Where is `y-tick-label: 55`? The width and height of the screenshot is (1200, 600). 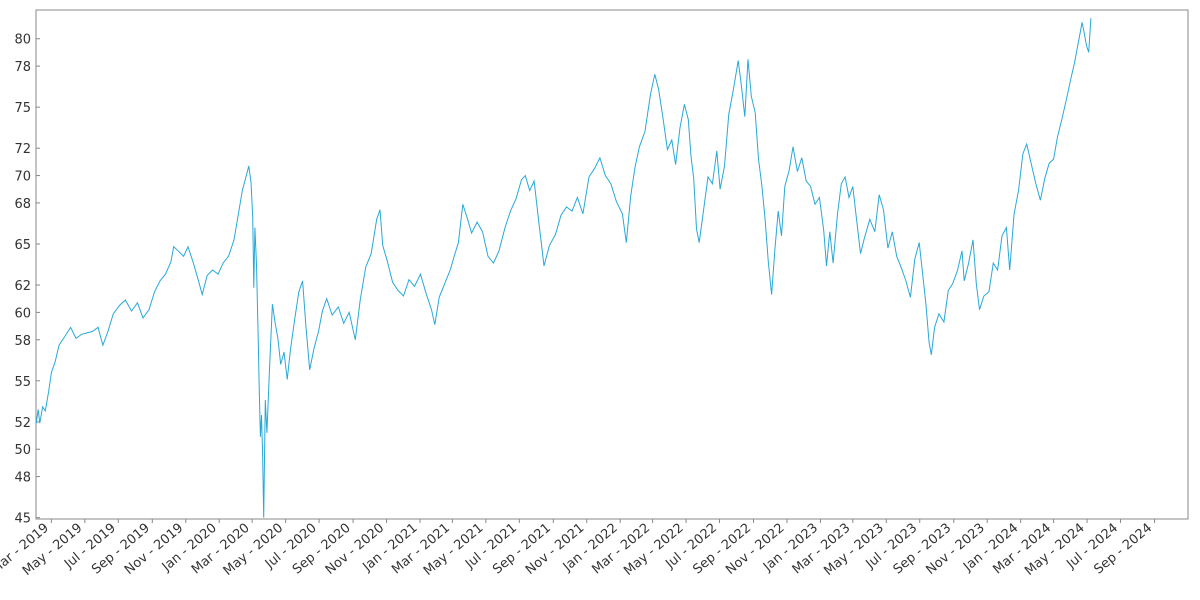 y-tick-label: 55 is located at coordinates (22, 382).